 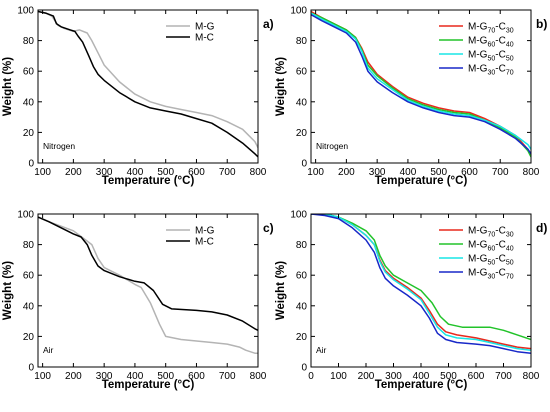 What do you see at coordinates (541, 24) in the screenshot?
I see `panel-label: b)` at bounding box center [541, 24].